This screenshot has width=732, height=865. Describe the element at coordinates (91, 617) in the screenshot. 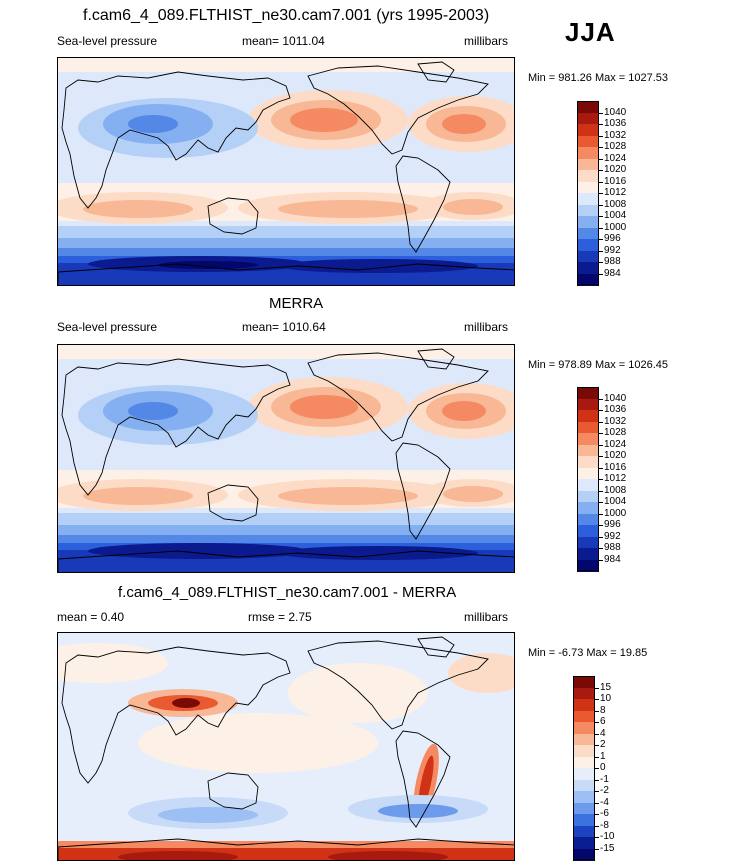

I see `diff-mean-label: mean = 0.40` at that location.